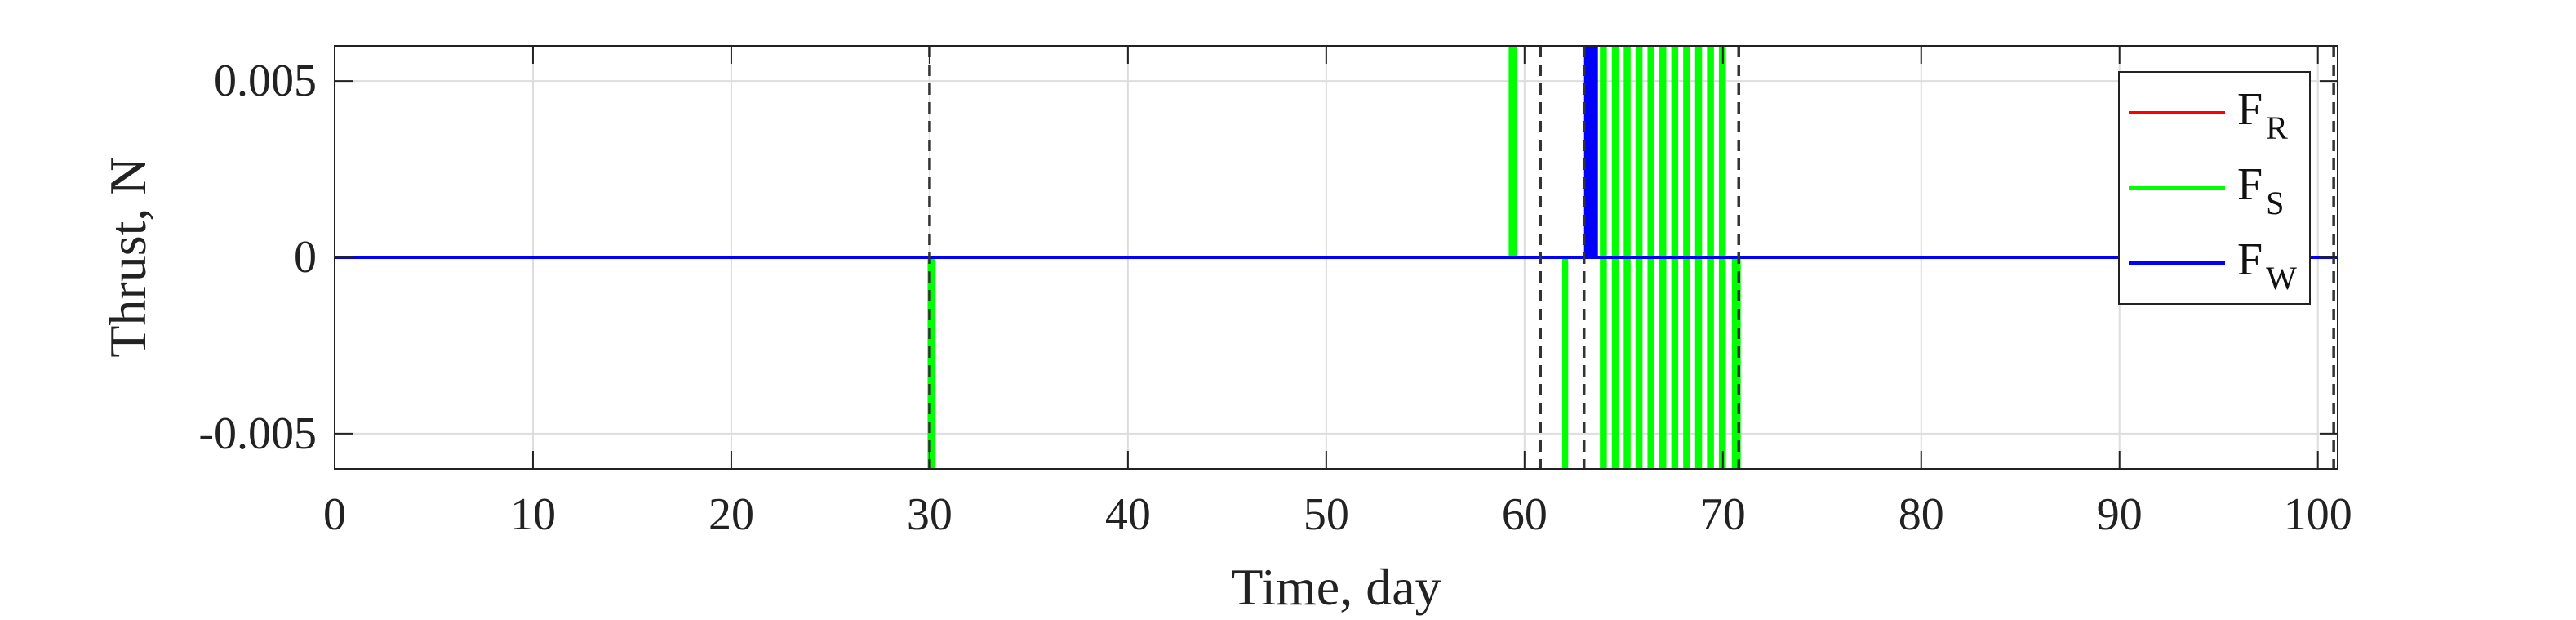 The image size is (2576, 620). Describe the element at coordinates (305, 257) in the screenshot. I see `y-tick-label: 0` at that location.